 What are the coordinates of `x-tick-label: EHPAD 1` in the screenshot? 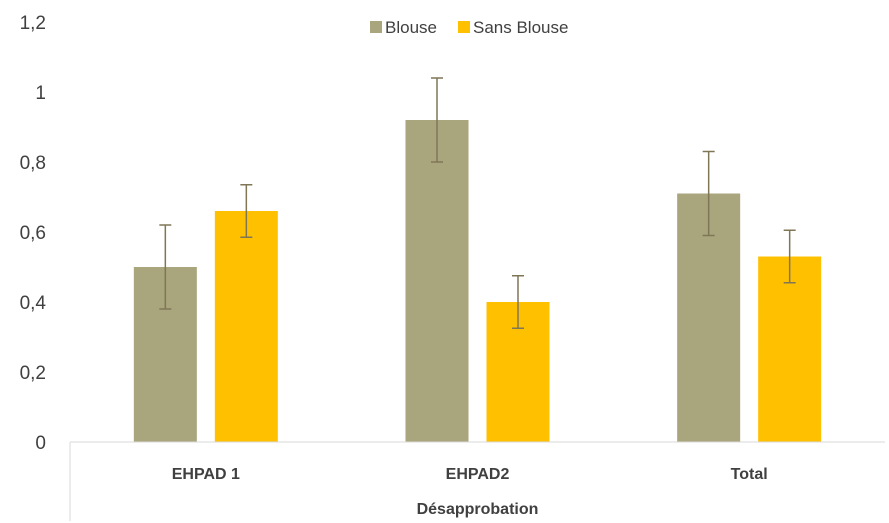 It's located at (206, 474).